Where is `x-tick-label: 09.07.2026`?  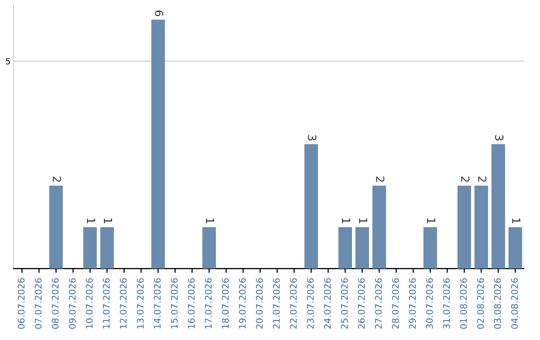
x-tick-label: 09.07.2026 is located at coordinates (72, 303).